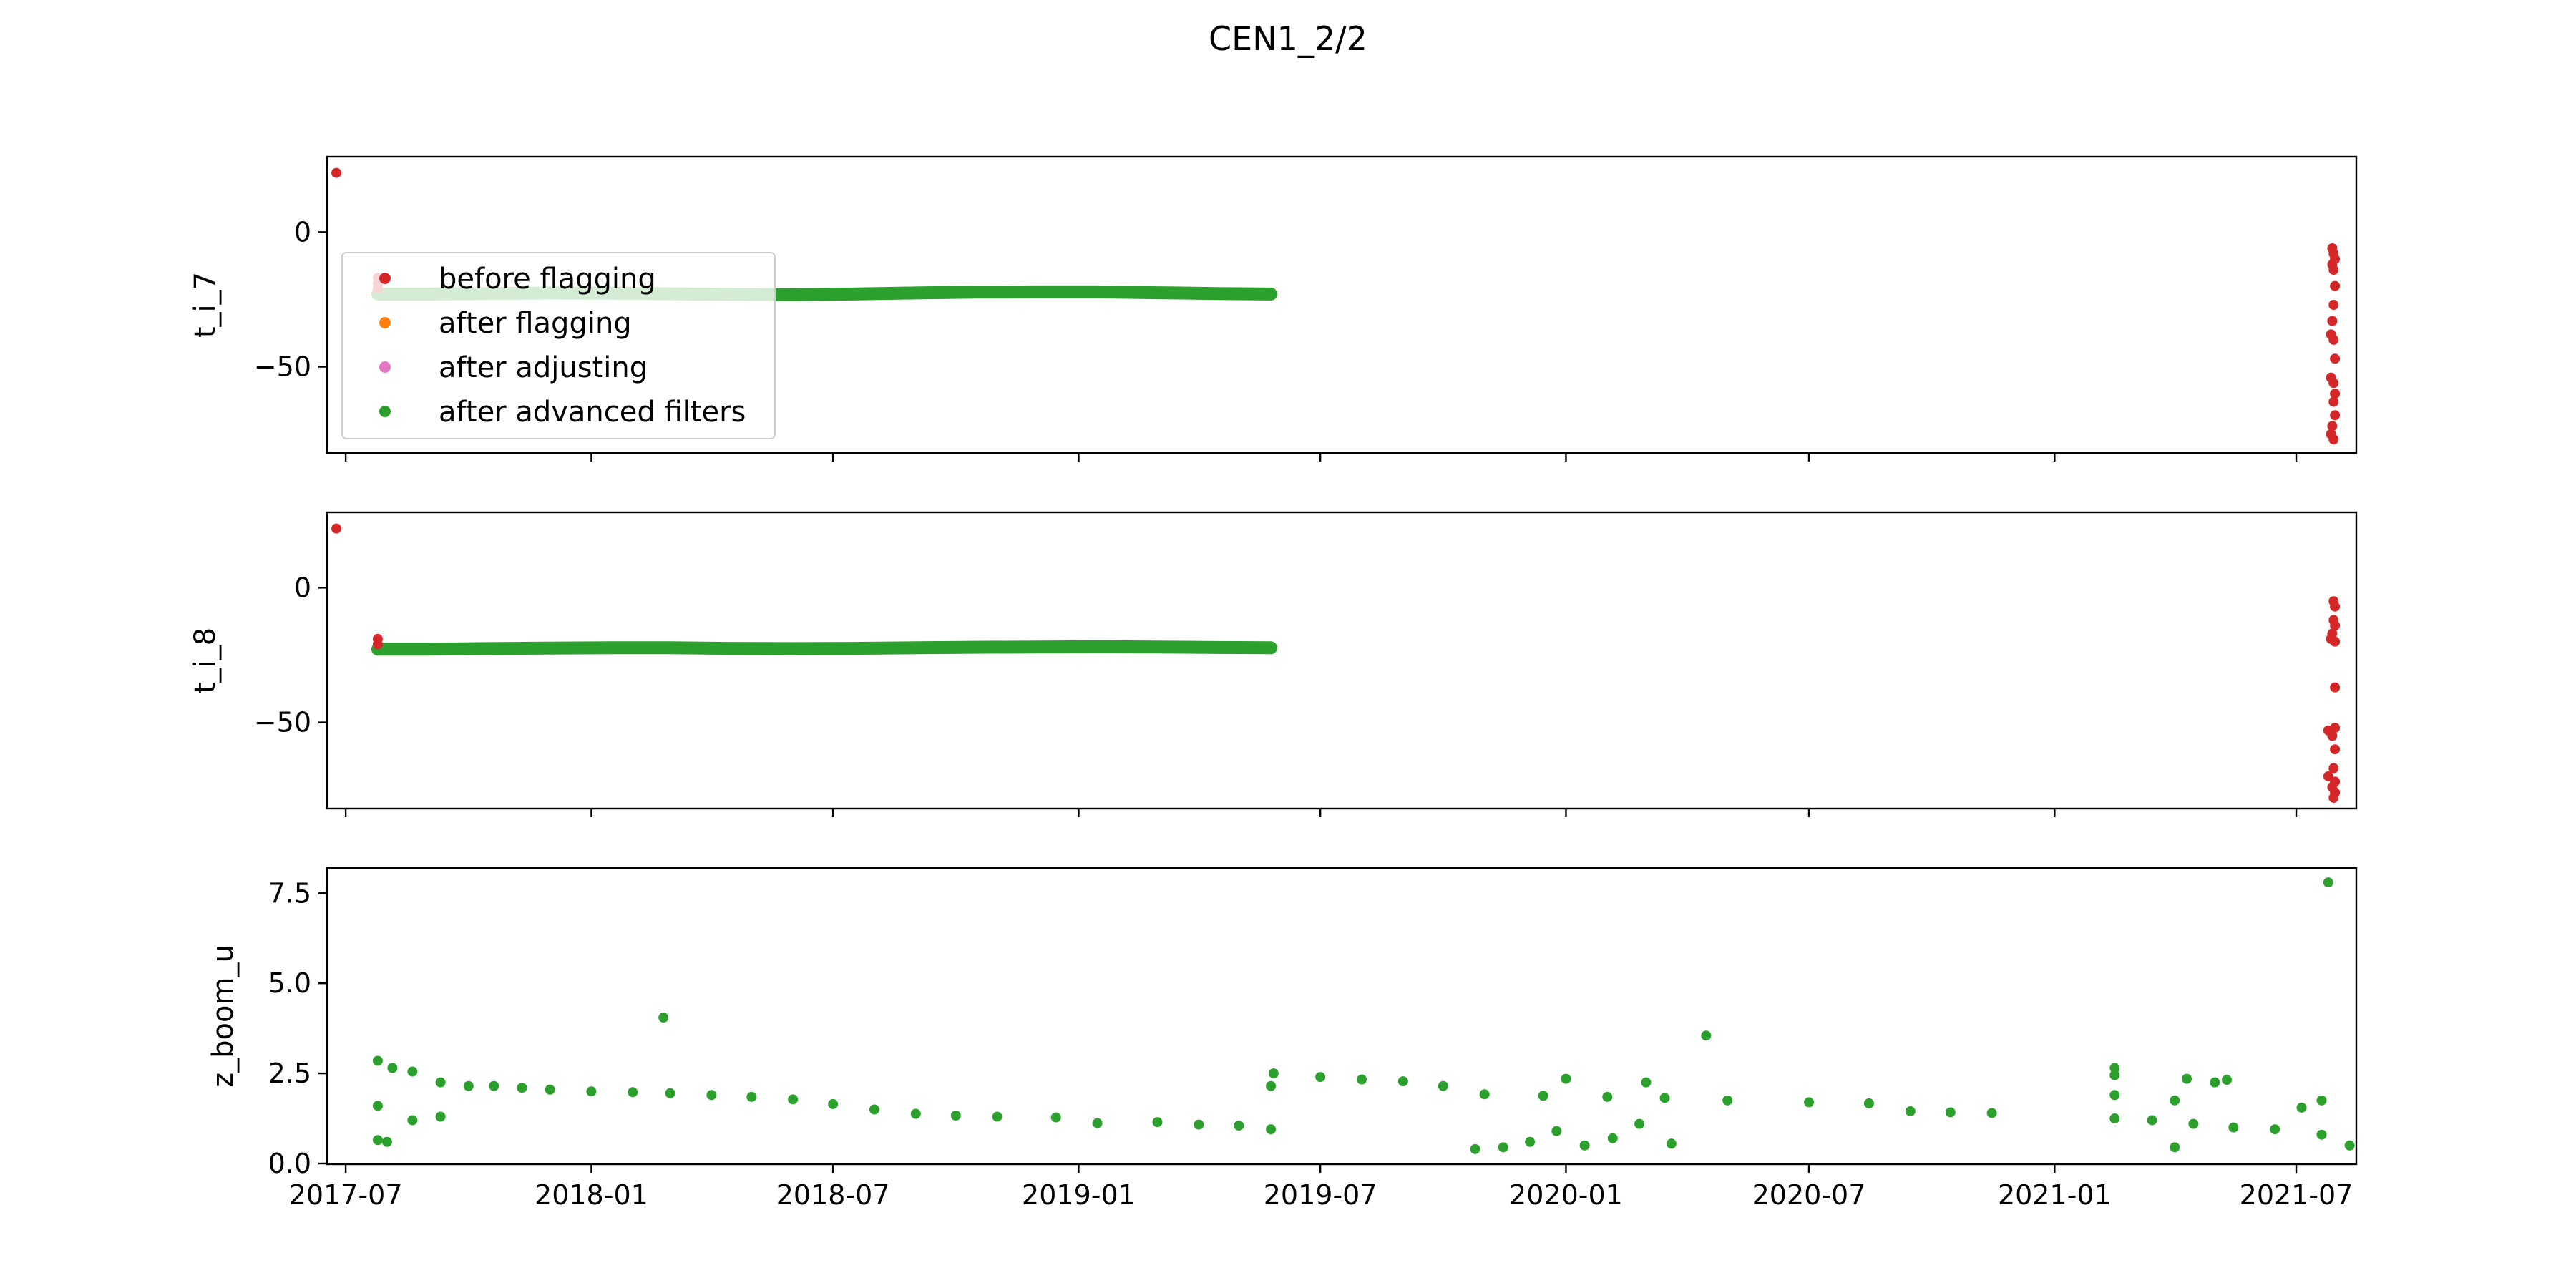  What do you see at coordinates (2055, 1195) in the screenshot?
I see `x-tick-label: 2021-01` at bounding box center [2055, 1195].